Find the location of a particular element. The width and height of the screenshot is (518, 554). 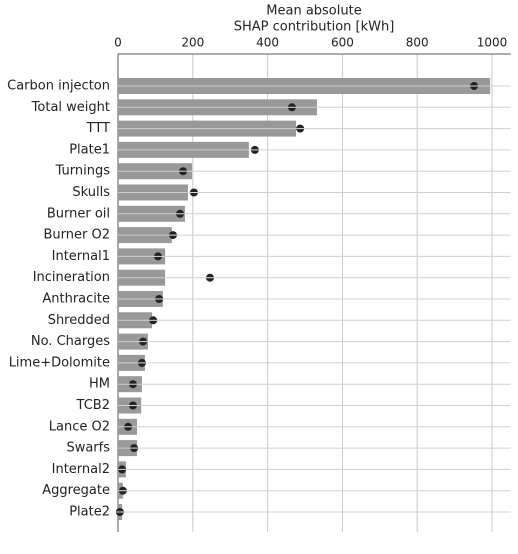

y-tick-label: HM is located at coordinates (99, 384).